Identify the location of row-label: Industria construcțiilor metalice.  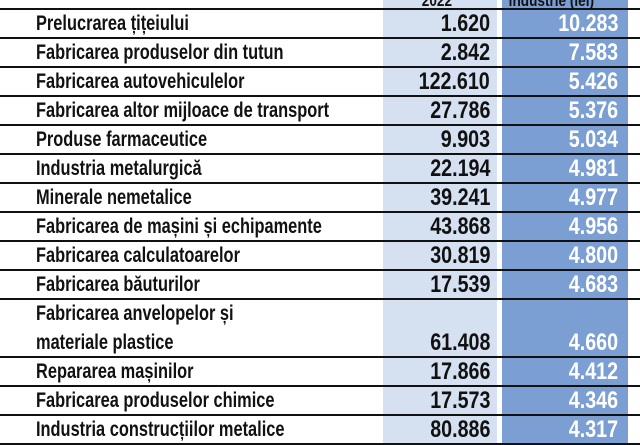
(160, 429).